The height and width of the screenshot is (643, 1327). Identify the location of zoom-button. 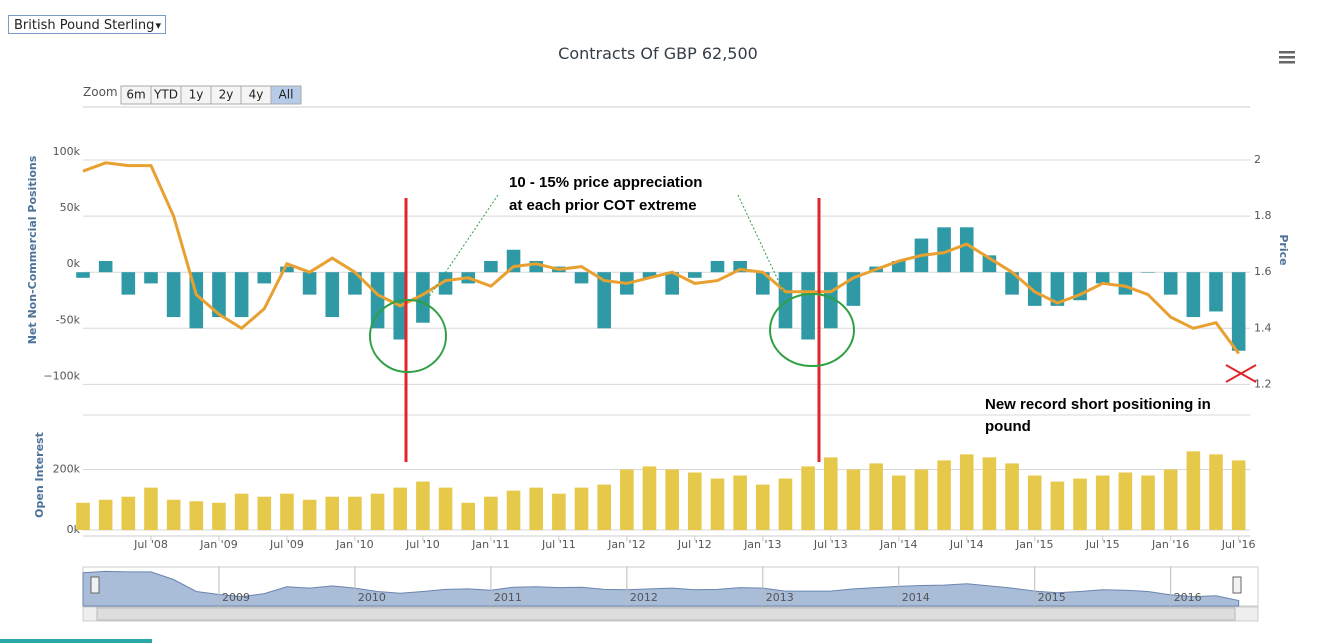
(286, 95).